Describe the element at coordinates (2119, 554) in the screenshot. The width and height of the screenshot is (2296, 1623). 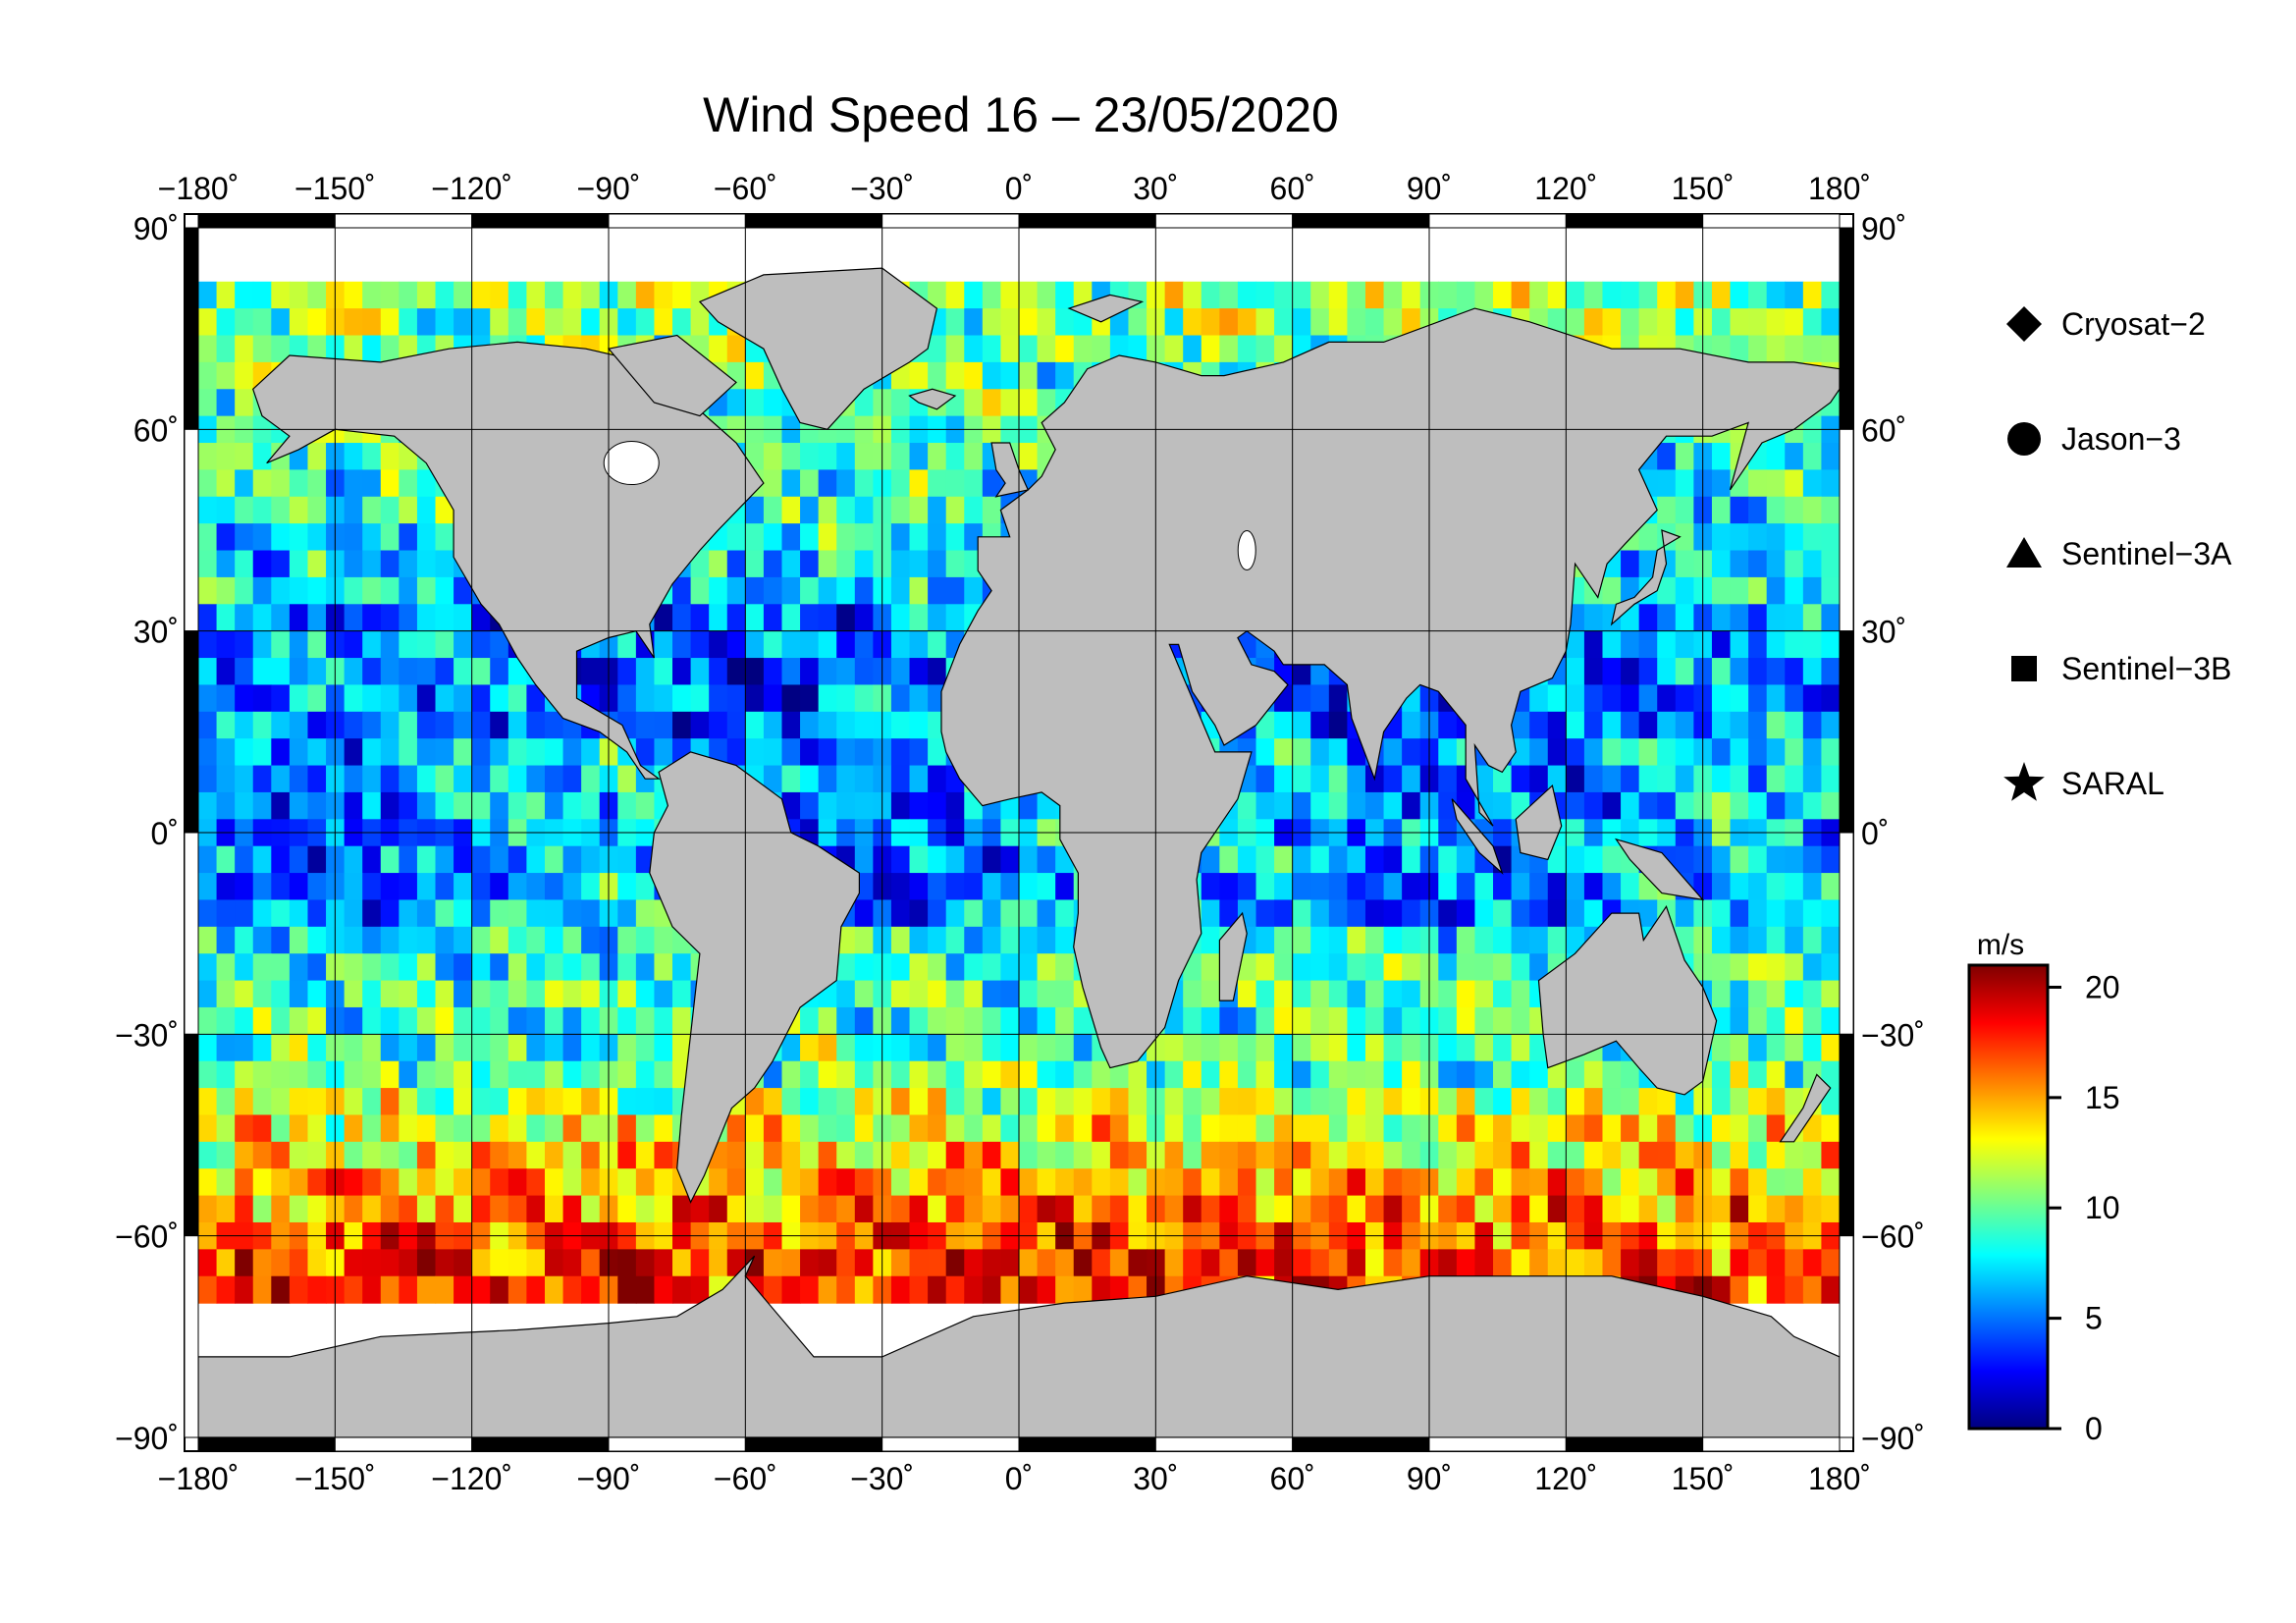
I see `legend-item-triangle: Sentinel−3A` at that location.